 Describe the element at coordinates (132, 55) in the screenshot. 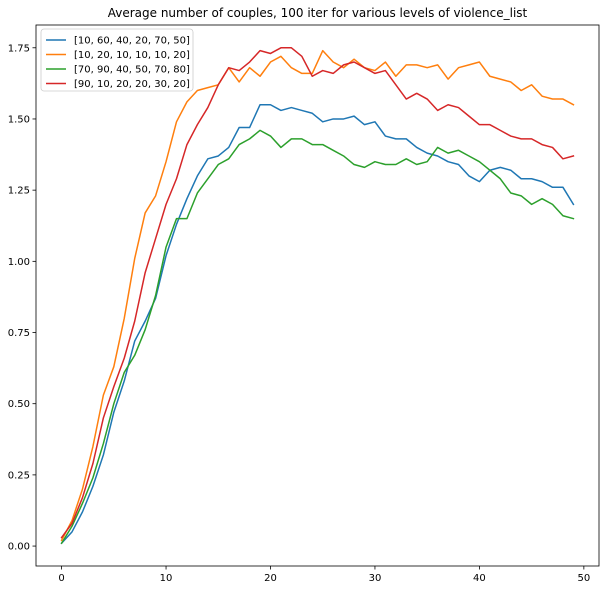

I see `legend-label: [10, 20, 10, 10, 10, 20]` at that location.